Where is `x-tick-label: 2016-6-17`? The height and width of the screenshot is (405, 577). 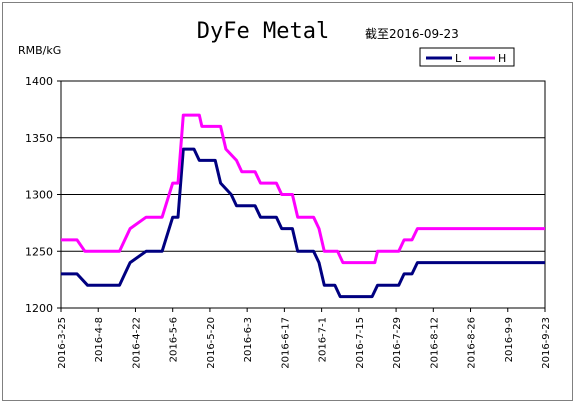
x-tick-label: 2016-6-17 is located at coordinates (285, 343).